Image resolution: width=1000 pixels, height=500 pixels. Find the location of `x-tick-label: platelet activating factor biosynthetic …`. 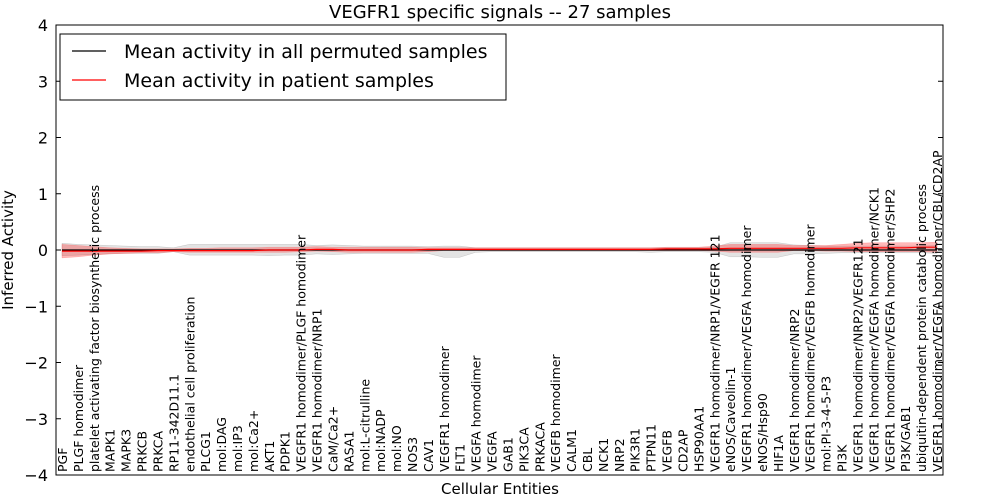

x-tick-label: platelet activating factor biosynthetic … is located at coordinates (94, 328).